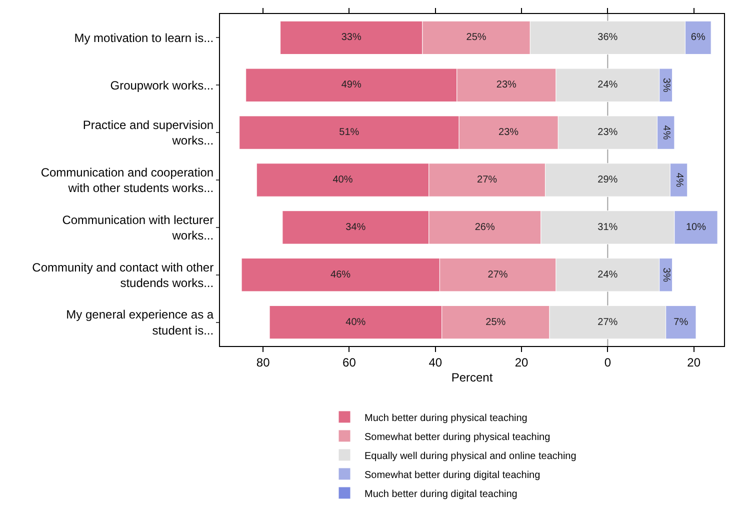  What do you see at coordinates (452, 475) in the screenshot?
I see `legend-label: Somewhat better during digital teaching` at bounding box center [452, 475].